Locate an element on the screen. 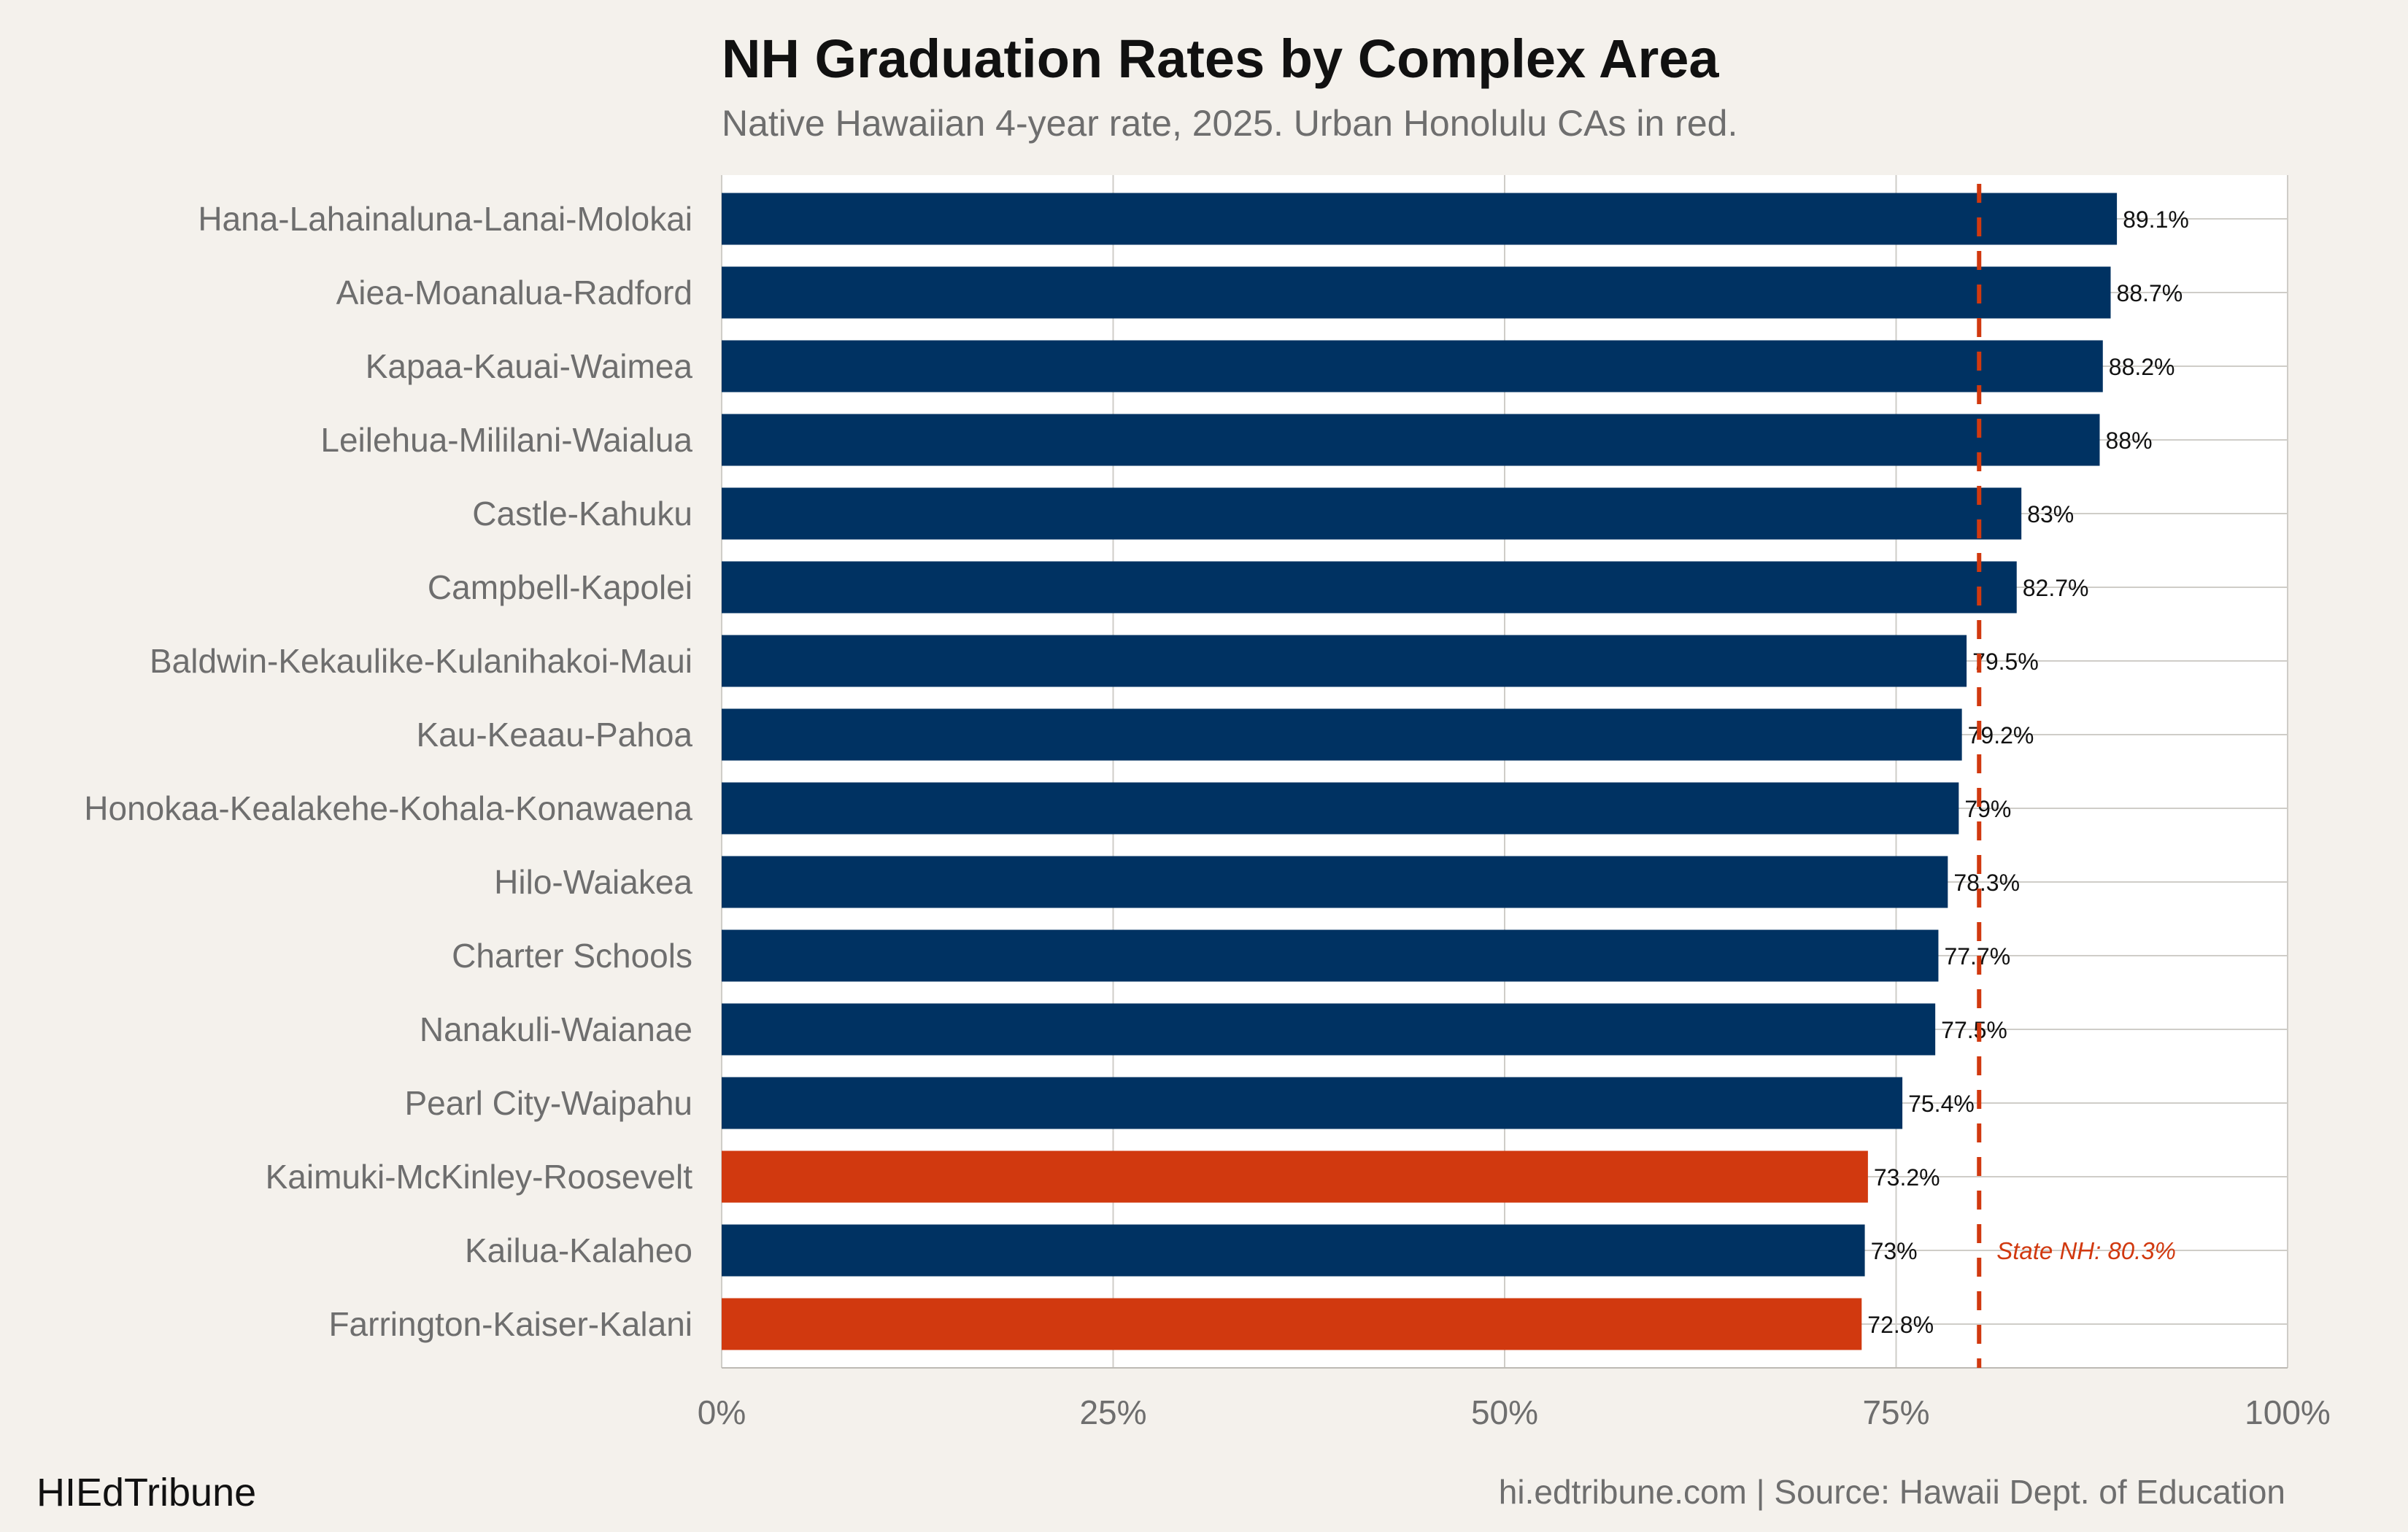 Image resolution: width=2408 pixels, height=1532 pixels. value-label: 82.7% is located at coordinates (2056, 588).